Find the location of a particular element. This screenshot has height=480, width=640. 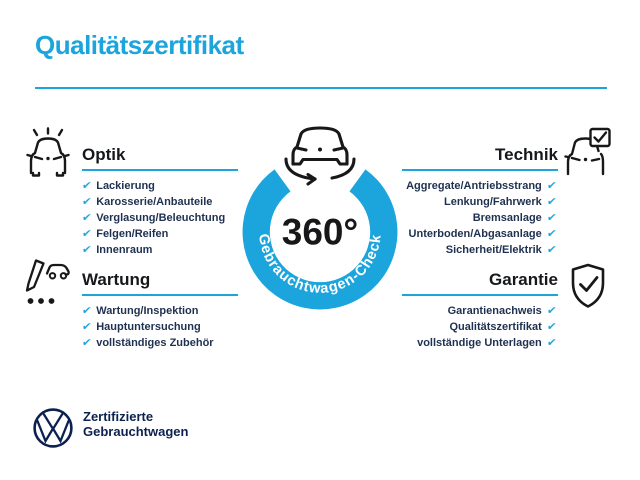

section-header-technik: Technik is located at coordinates (526, 155).